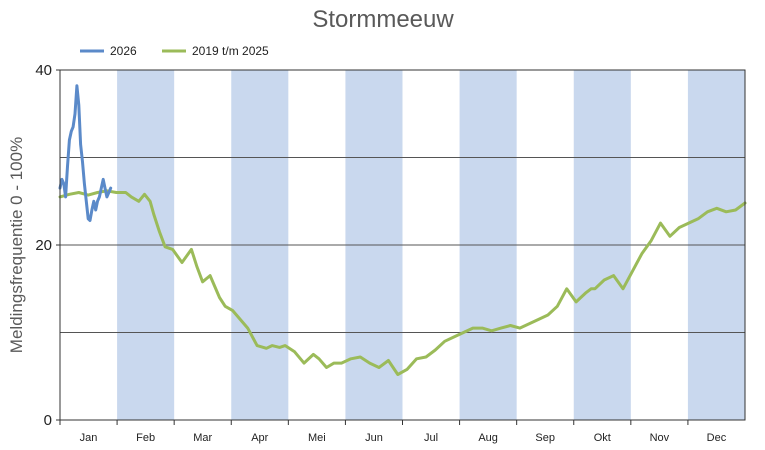 The width and height of the screenshot is (765, 450). Describe the element at coordinates (717, 438) in the screenshot. I see `x-tick-label-dec: Dec` at that location.